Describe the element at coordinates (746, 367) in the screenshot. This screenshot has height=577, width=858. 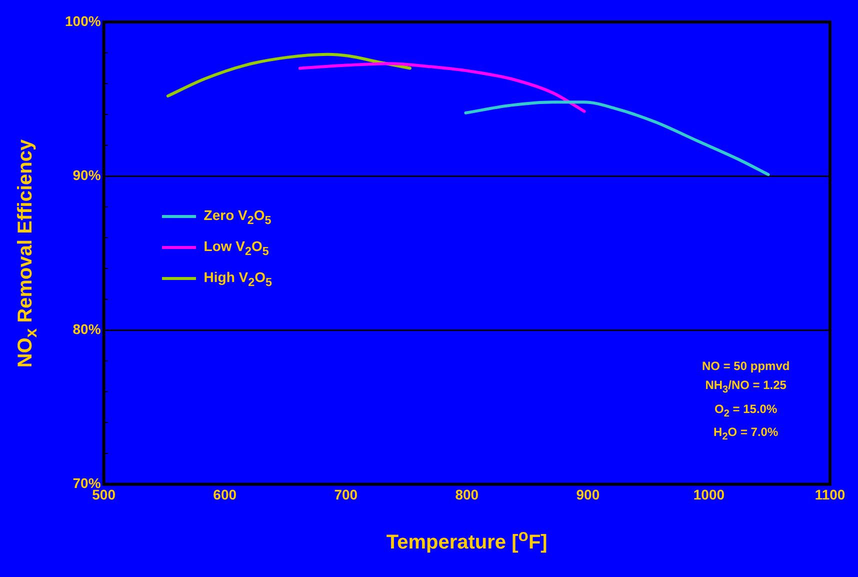
I see `annotation: NO = 50 ppmvd` at that location.